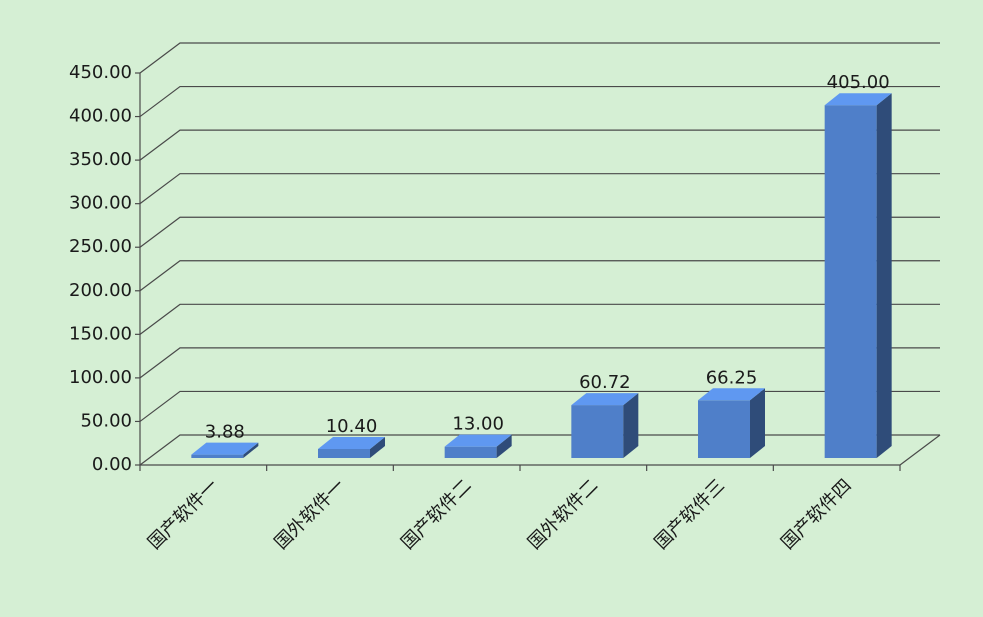  I want to click on y-tick-label: 350.00, so click(100, 159).